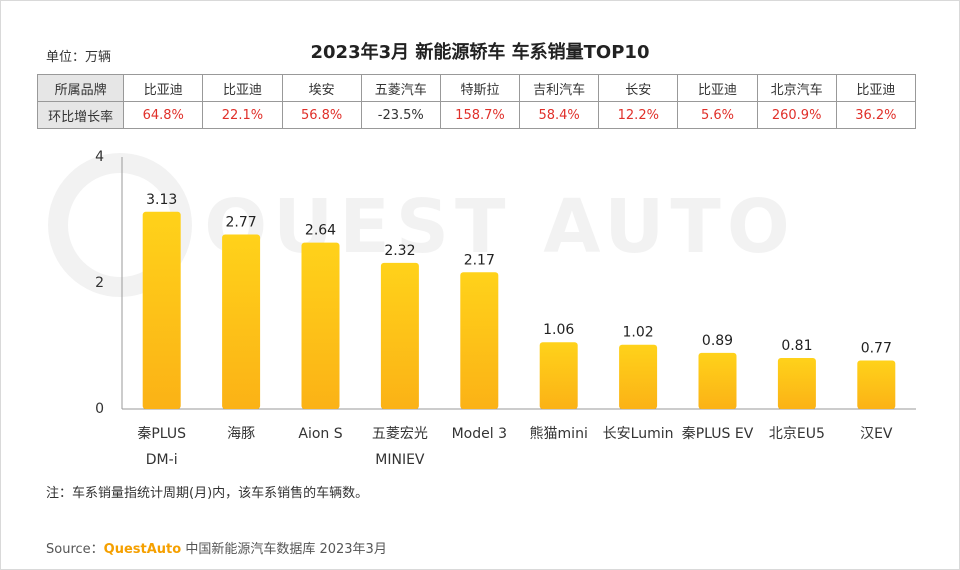 Image resolution: width=960 pixels, height=570 pixels. What do you see at coordinates (79, 57) in the screenshot?
I see `unit-label: 单位：万辆` at bounding box center [79, 57].